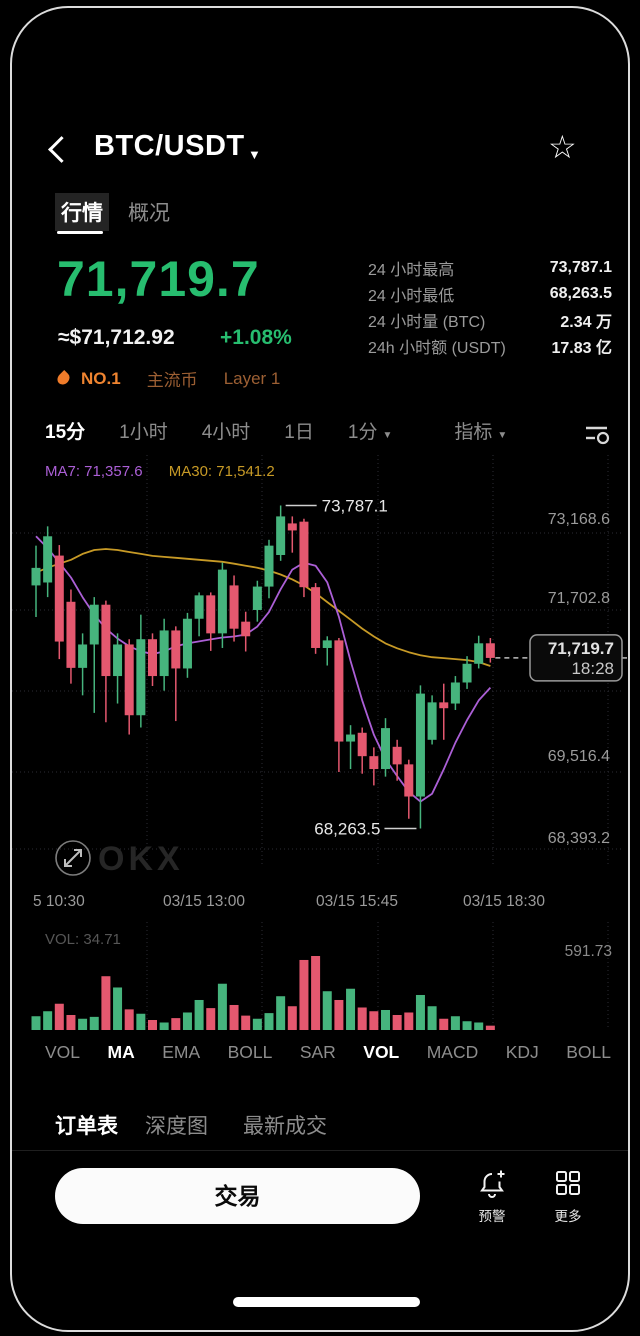 This screenshot has width=640, height=1336. Describe the element at coordinates (73, 858) in the screenshot. I see `expand-icon` at that location.